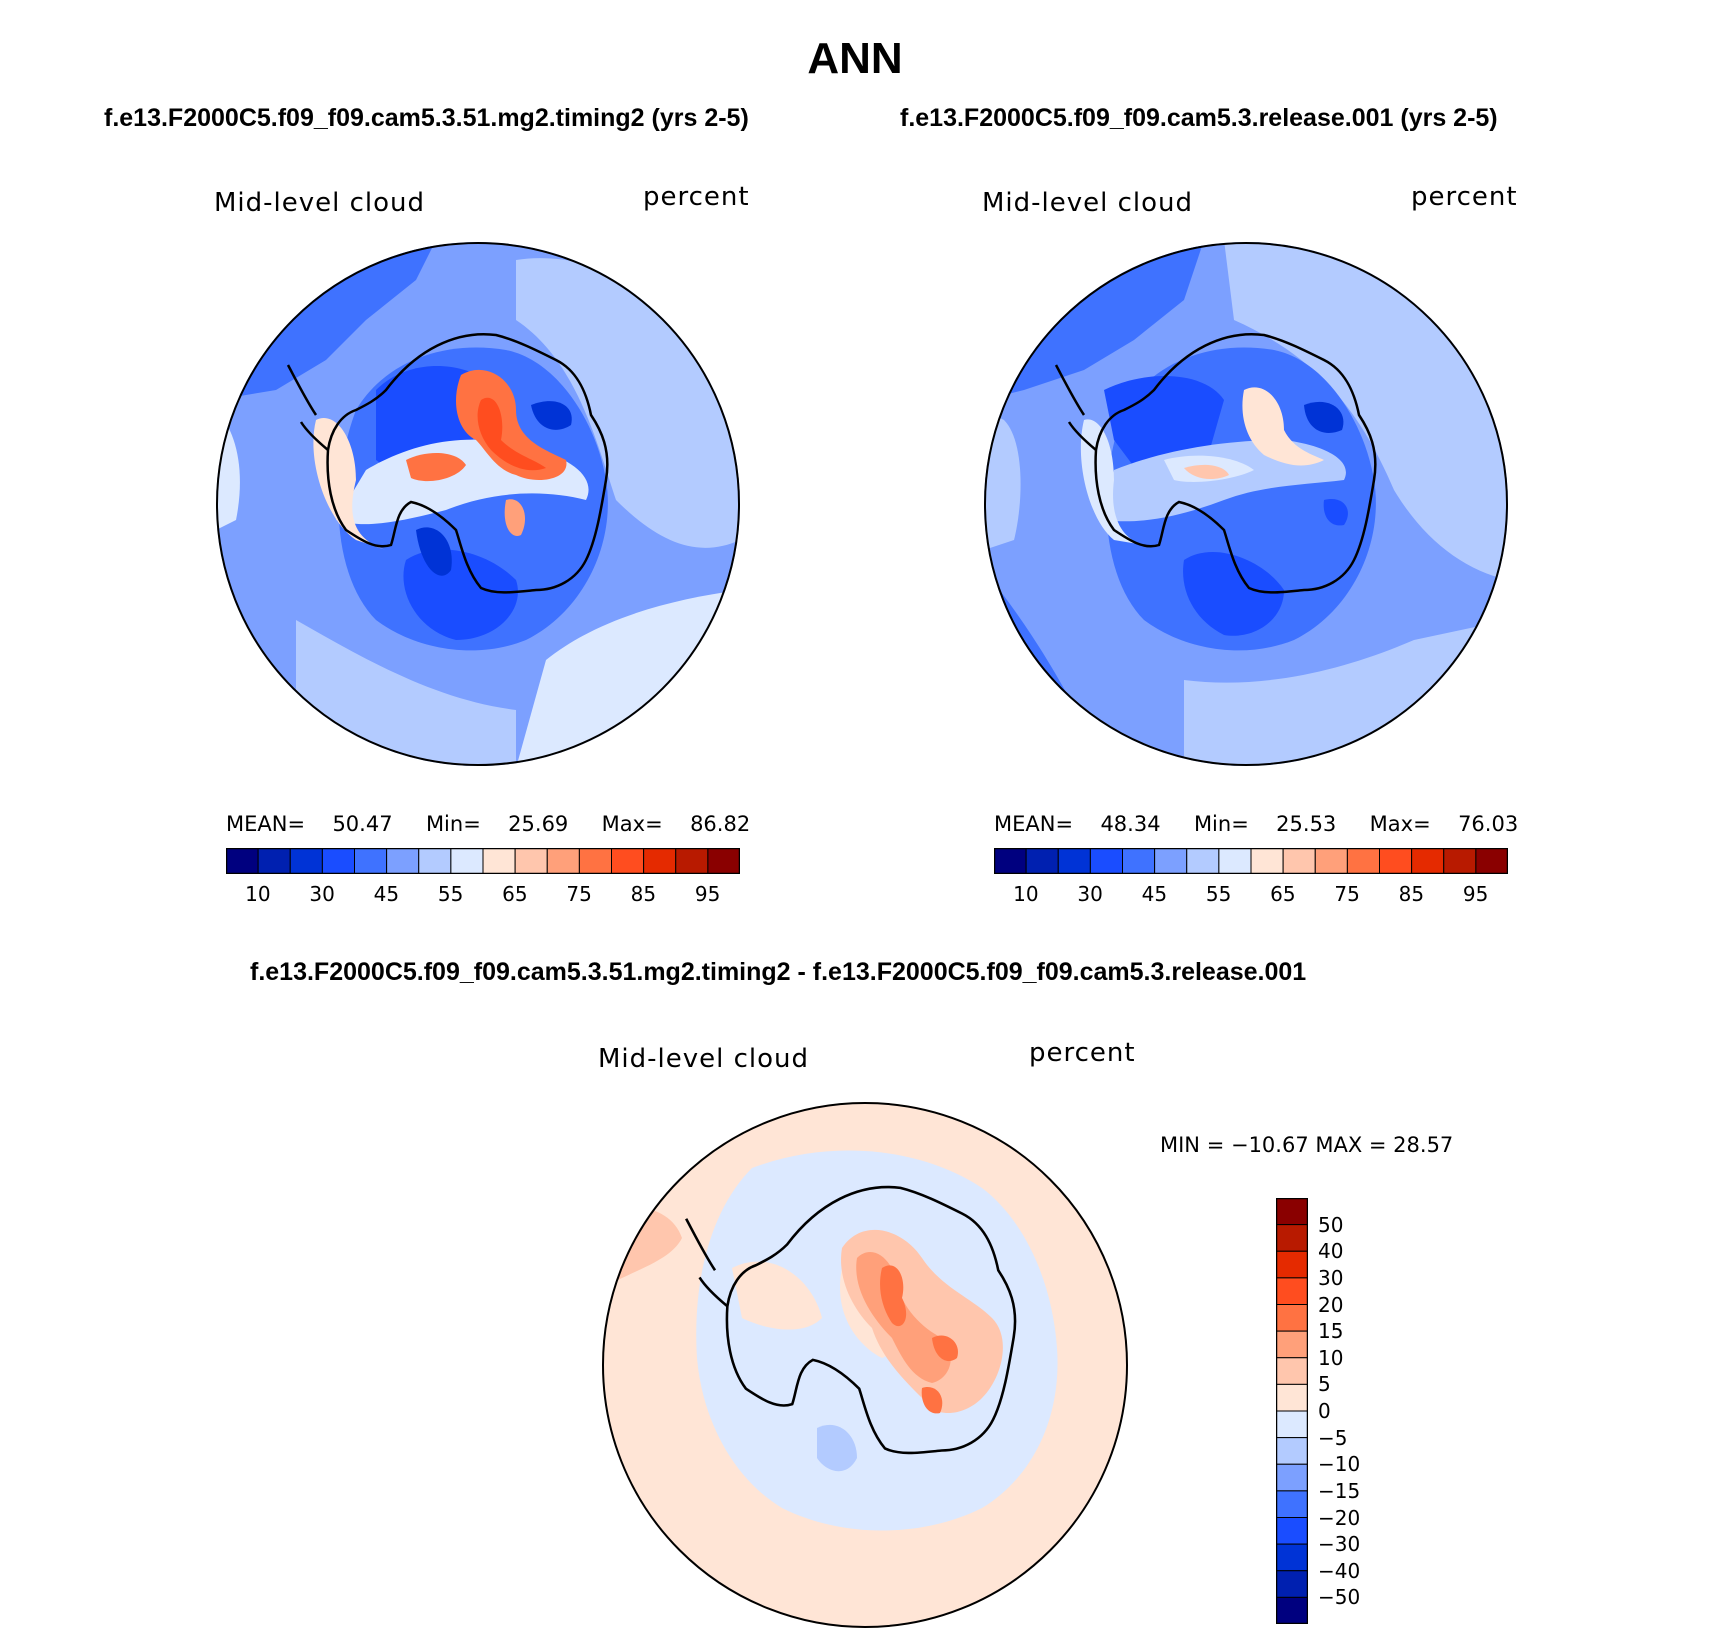 Image resolution: width=1710 pixels, height=1632 pixels. Describe the element at coordinates (1034, 824) in the screenshot. I see `panel2-mean-label: MEAN=` at that location.